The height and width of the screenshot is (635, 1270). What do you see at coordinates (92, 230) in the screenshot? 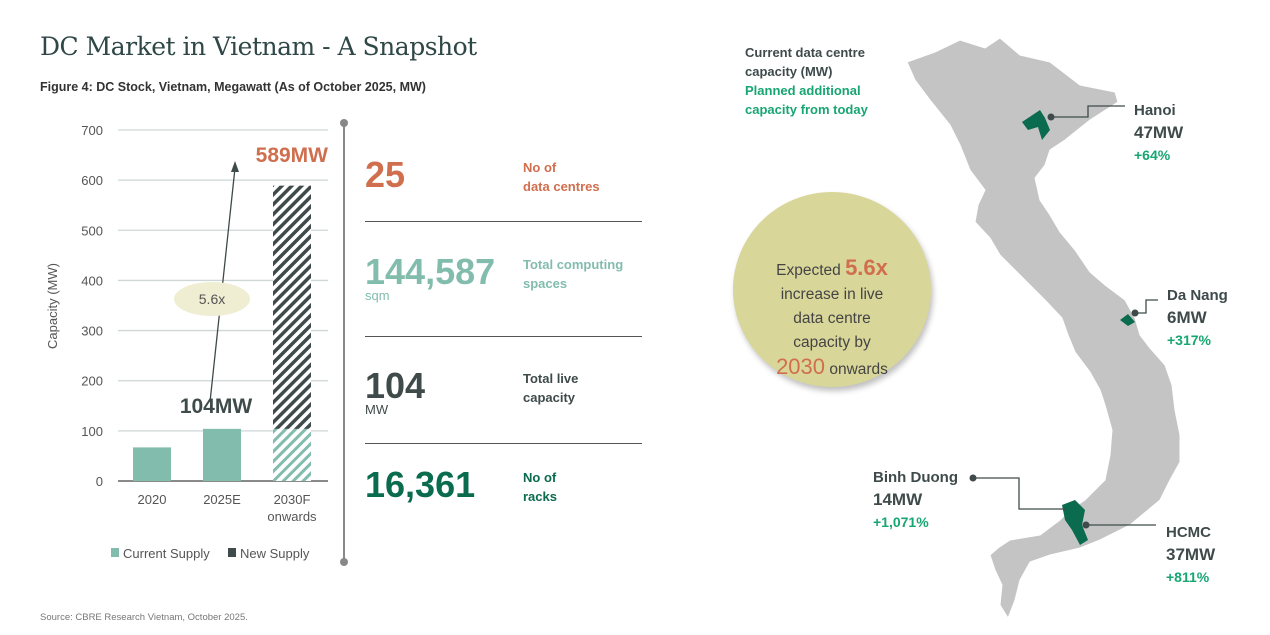
I see `y-tick-label: 500` at bounding box center [92, 230].